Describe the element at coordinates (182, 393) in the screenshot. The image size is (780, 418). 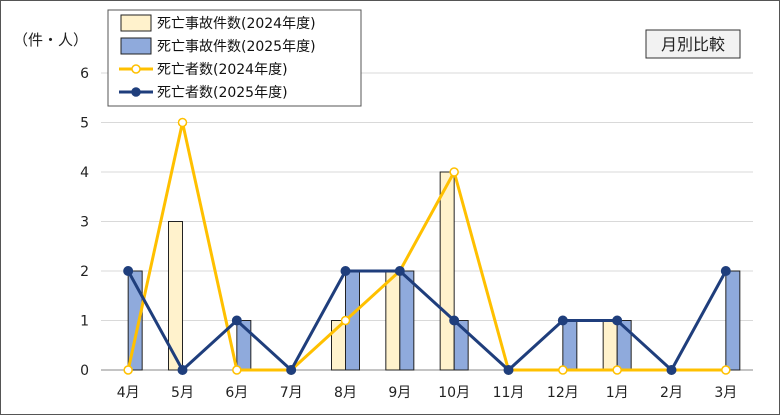
I see `x-tick-label-2: 5月` at that location.